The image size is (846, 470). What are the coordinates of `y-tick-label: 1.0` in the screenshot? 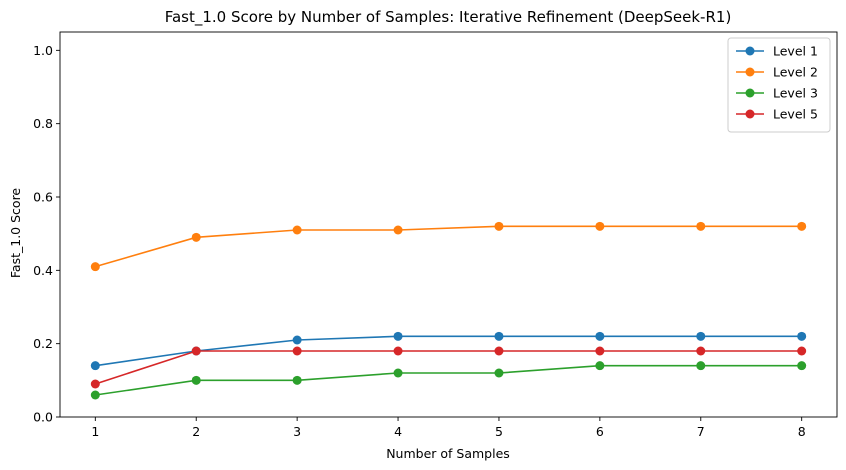 It's located at (43, 50).